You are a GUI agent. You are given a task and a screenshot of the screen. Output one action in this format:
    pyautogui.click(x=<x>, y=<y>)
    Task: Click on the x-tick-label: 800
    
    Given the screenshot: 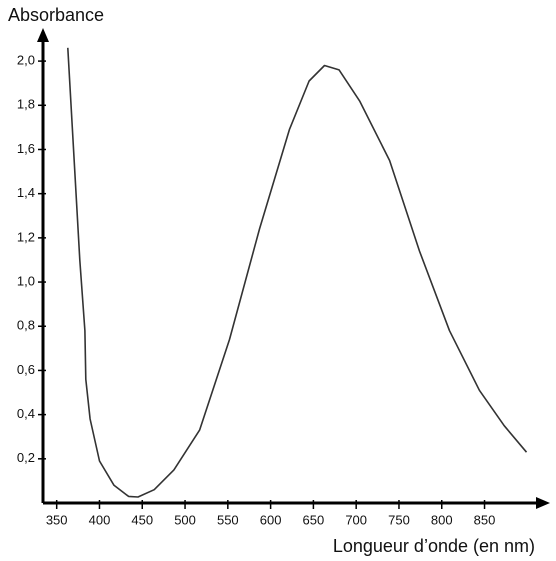 What is the action you would take?
    pyautogui.click(x=442, y=519)
    